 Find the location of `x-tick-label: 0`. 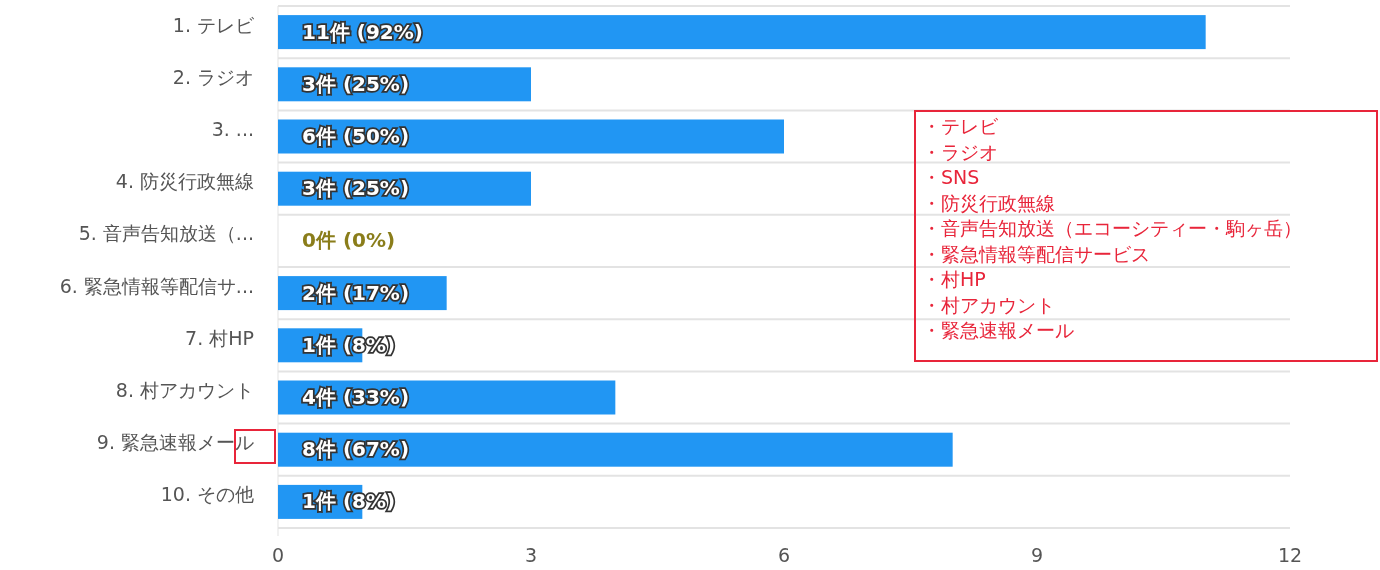

x-tick-label: 0 is located at coordinates (278, 555).